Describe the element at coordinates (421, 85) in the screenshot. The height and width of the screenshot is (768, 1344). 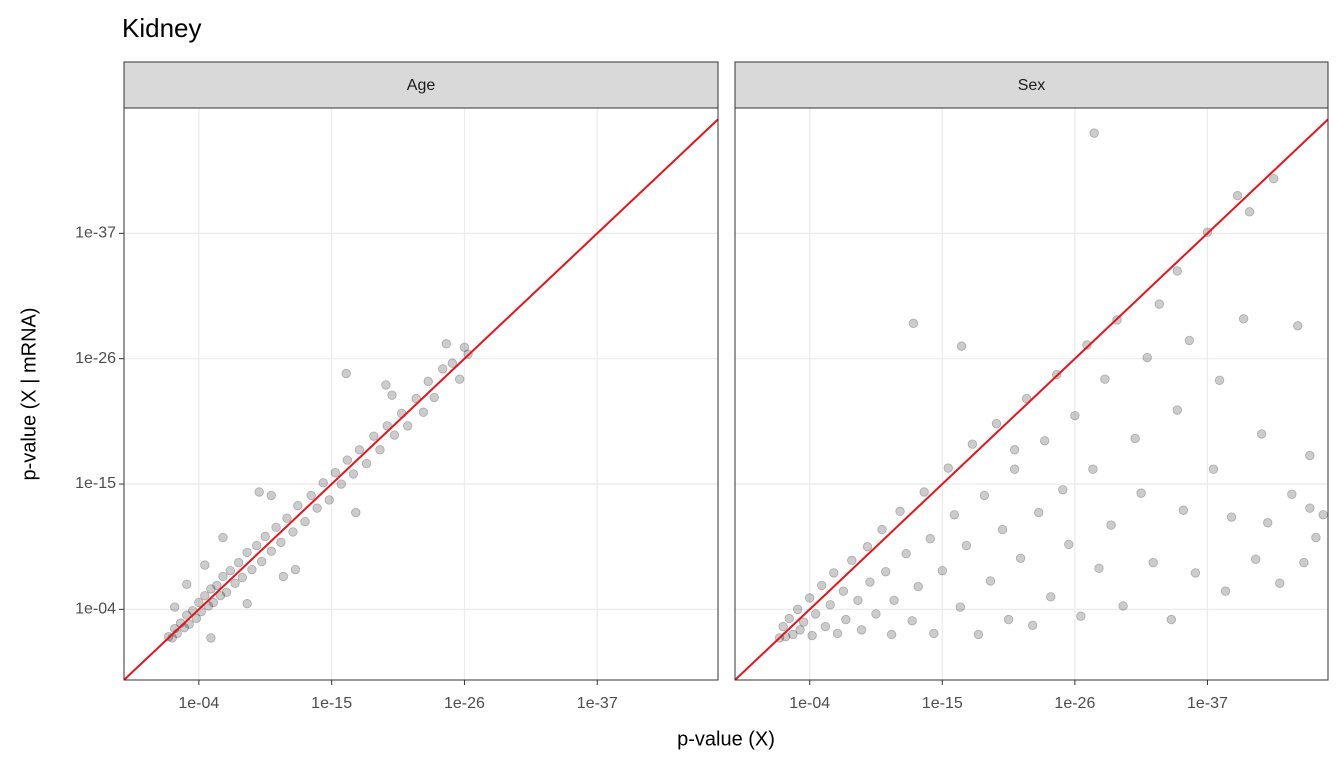
I see `strip-label: Age` at that location.